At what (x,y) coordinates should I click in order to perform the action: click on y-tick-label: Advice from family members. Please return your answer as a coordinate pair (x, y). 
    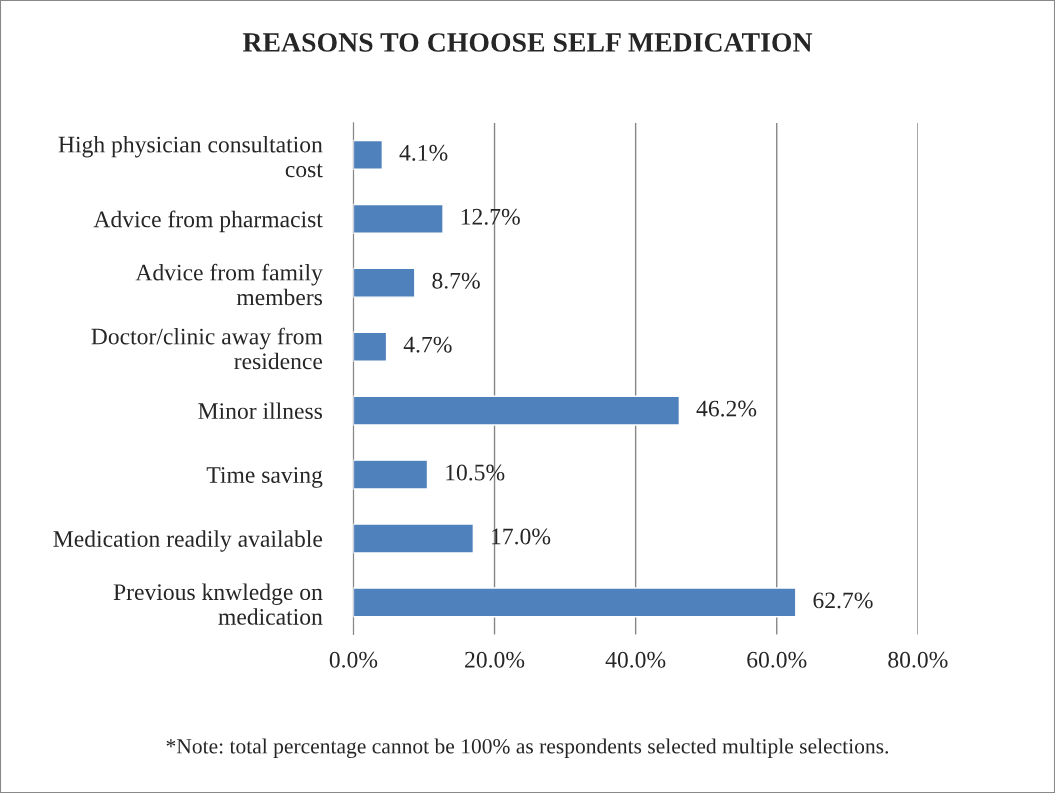
    Looking at the image, I should click on (229, 284).